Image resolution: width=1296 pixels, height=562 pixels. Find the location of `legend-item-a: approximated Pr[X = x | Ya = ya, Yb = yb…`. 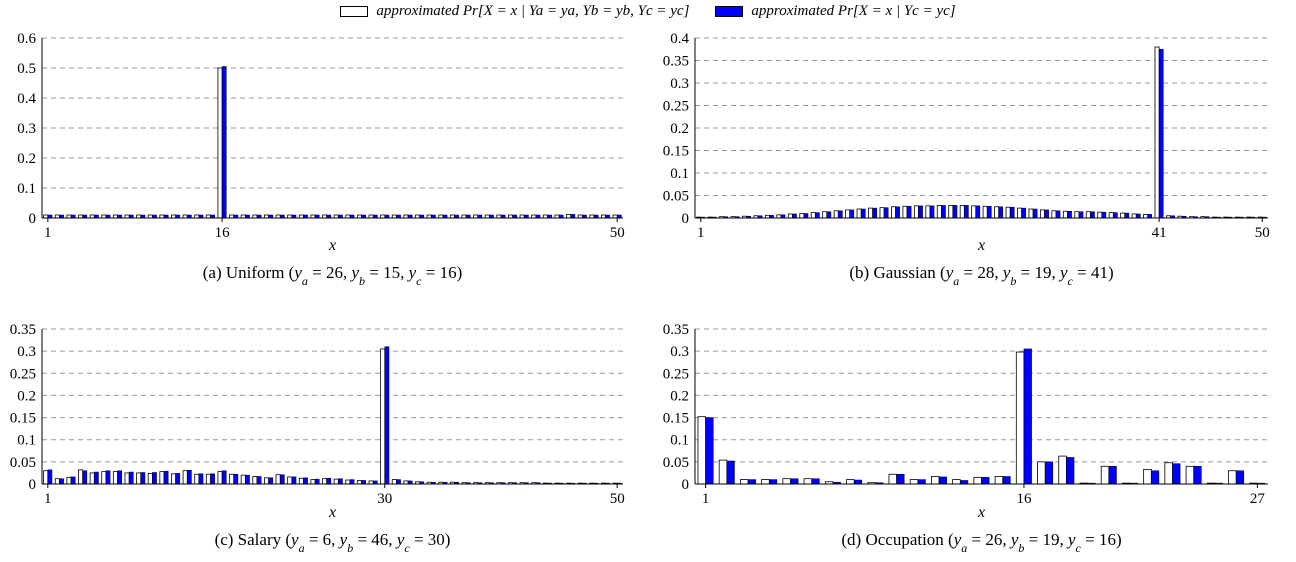

legend-item-a: approximated Pr[X = x | Ya = ya, Yb = yb… is located at coordinates (514, 11).